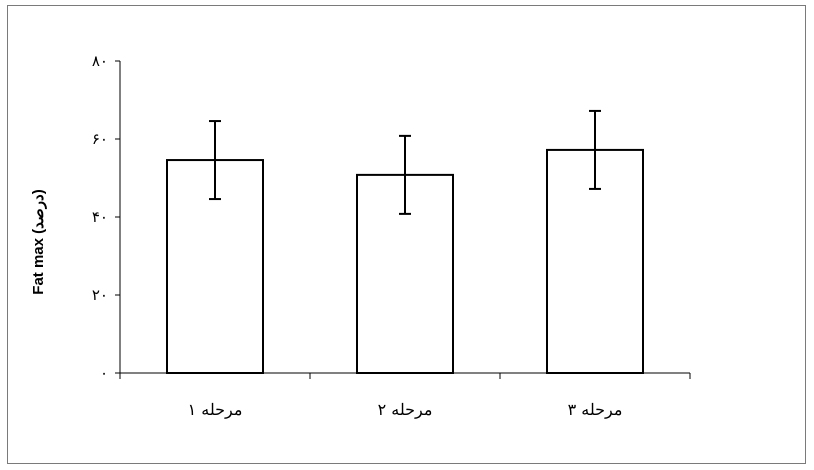  I want to click on y-tick-label: ۸۰, so click(100, 61).